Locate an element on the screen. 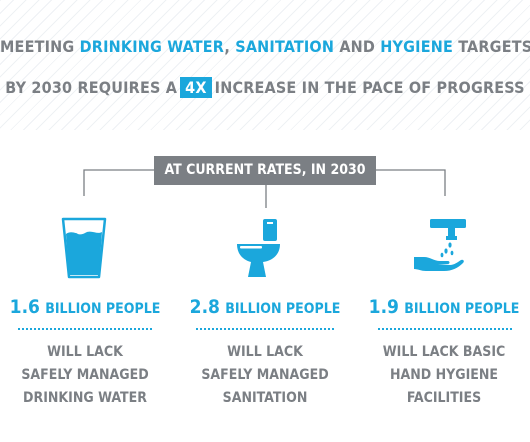  current-rates-label: AT CURRENT RATES, IN 2030 is located at coordinates (265, 170).